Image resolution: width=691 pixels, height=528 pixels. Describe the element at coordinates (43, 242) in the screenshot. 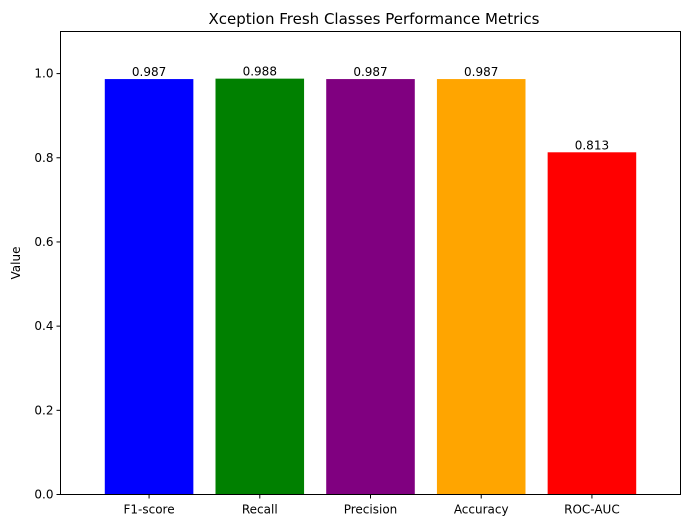

I see `y-tick-label: 0.6` at that location.